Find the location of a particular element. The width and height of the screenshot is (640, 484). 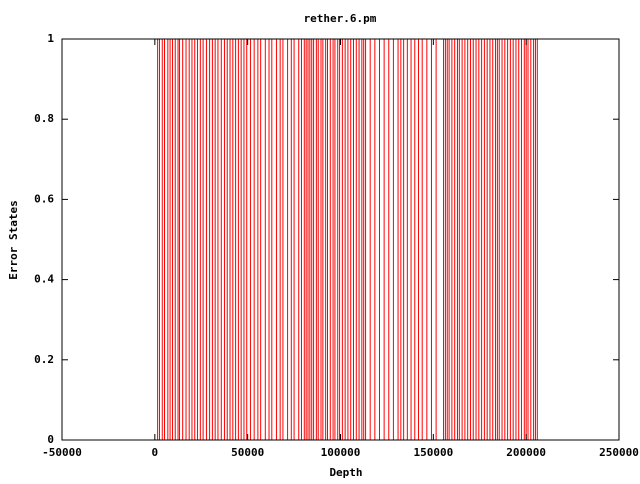

y-tick-label: 1 is located at coordinates (50, 38).